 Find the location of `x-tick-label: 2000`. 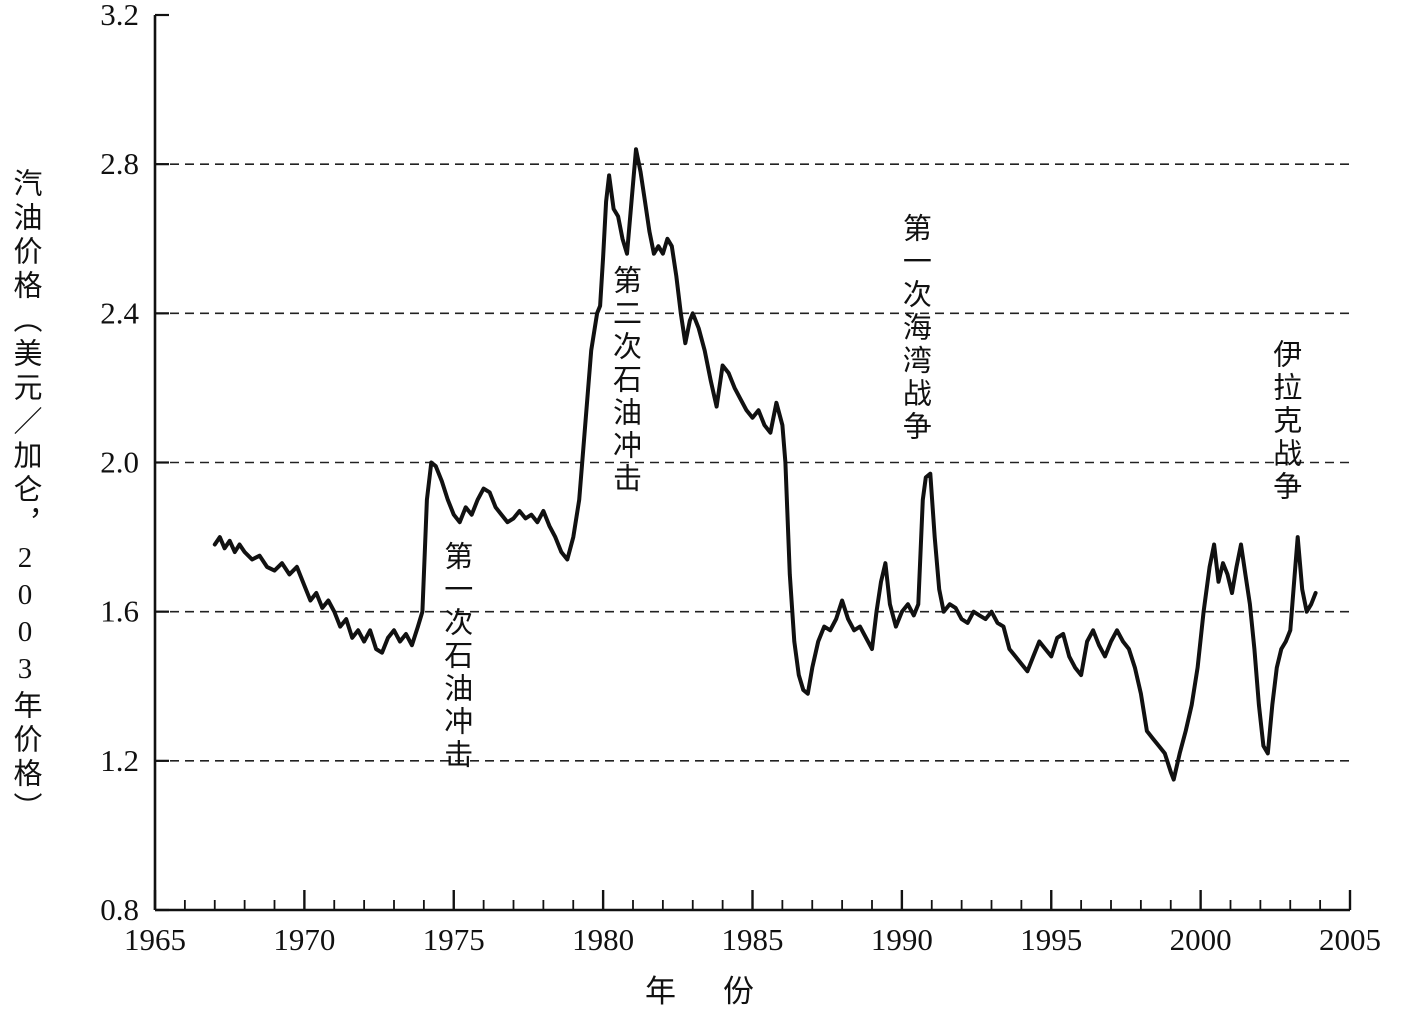

x-tick-label: 2000 is located at coordinates (1201, 939).